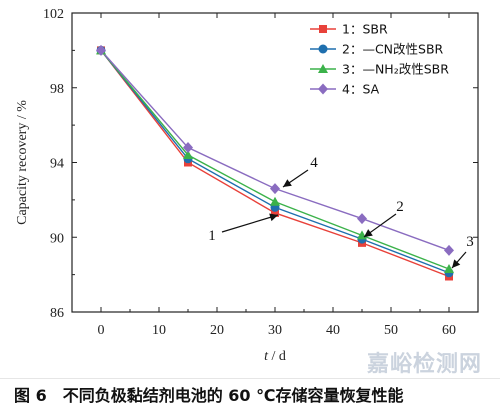  I want to click on x-tick-label-0: 0, so click(101, 330).